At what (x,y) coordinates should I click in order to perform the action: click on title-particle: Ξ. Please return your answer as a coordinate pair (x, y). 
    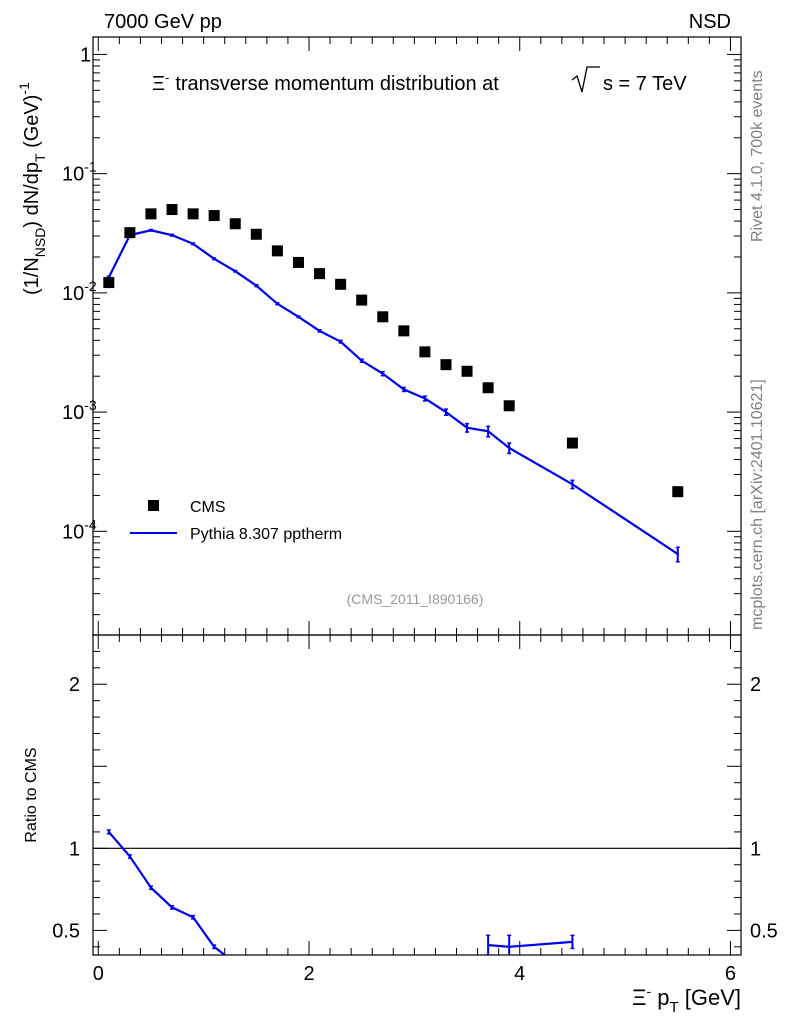
    Looking at the image, I should click on (158, 84).